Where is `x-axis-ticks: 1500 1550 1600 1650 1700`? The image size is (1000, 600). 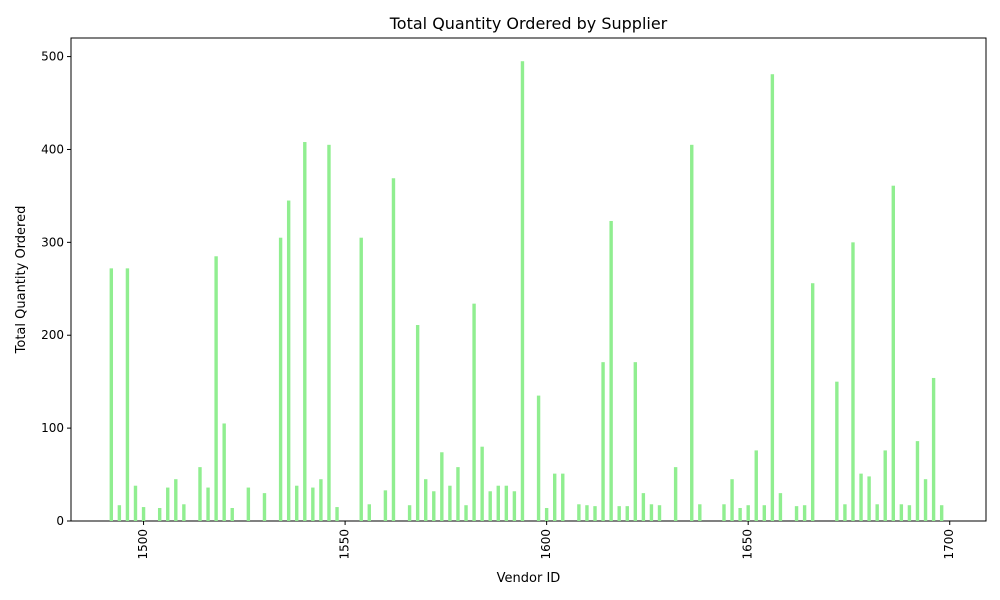
x-axis-ticks: 1500 1550 1600 1650 1700 is located at coordinates (546, 540).